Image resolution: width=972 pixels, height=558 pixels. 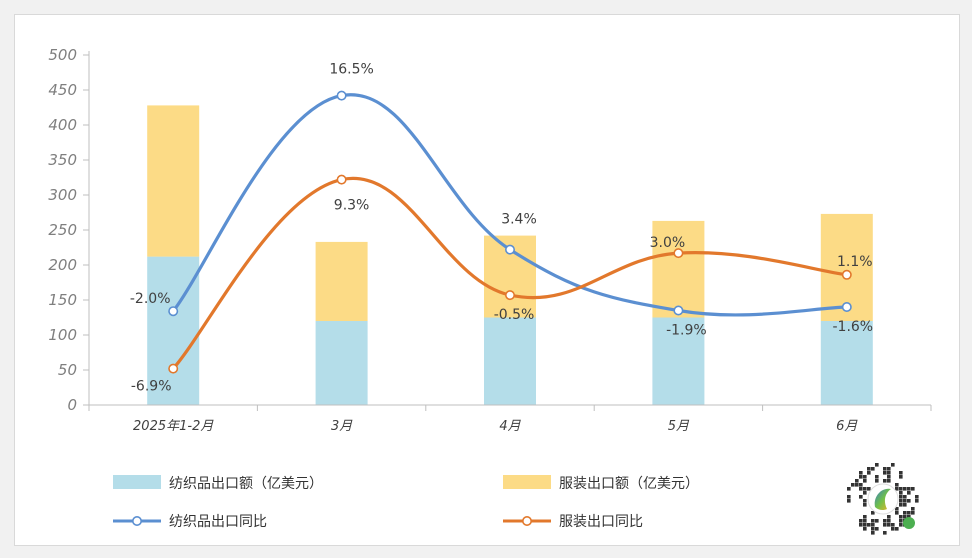 I want to click on data-label-textile-yoy: 16.5%, so click(x=351, y=70).